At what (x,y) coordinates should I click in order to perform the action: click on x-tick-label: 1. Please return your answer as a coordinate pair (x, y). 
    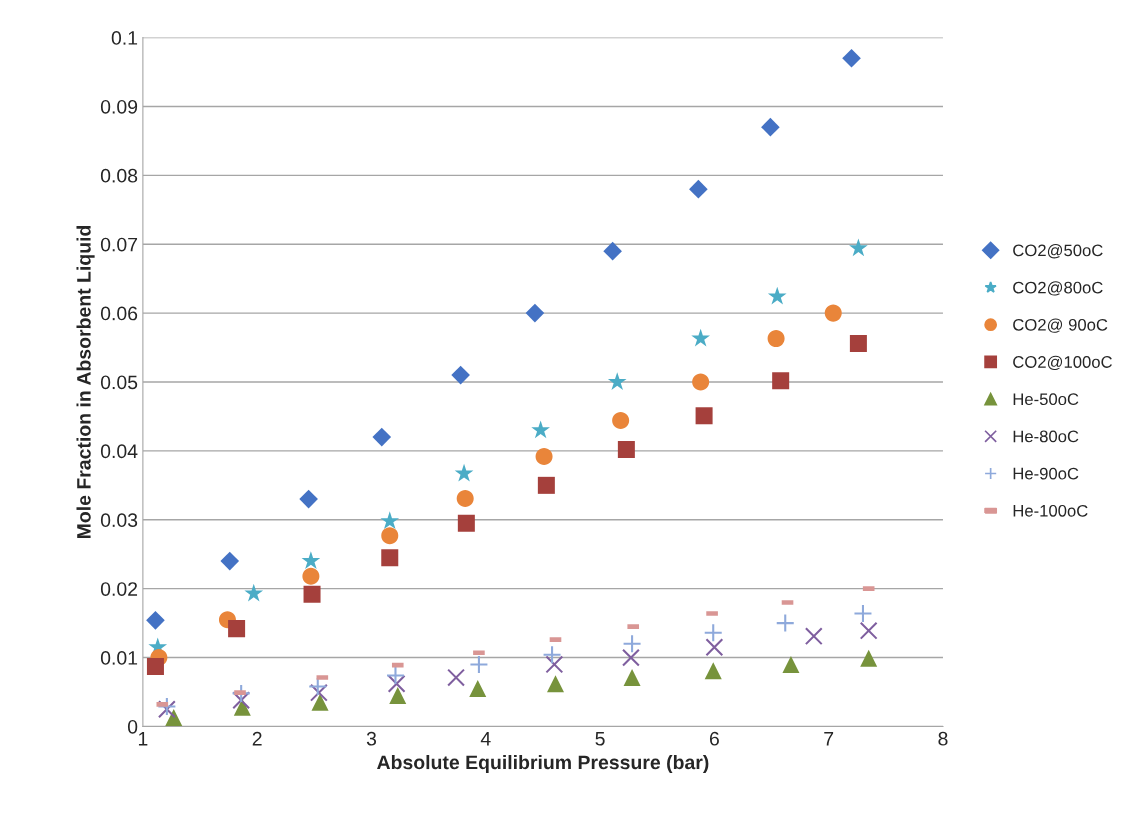
    Looking at the image, I should click on (143, 739).